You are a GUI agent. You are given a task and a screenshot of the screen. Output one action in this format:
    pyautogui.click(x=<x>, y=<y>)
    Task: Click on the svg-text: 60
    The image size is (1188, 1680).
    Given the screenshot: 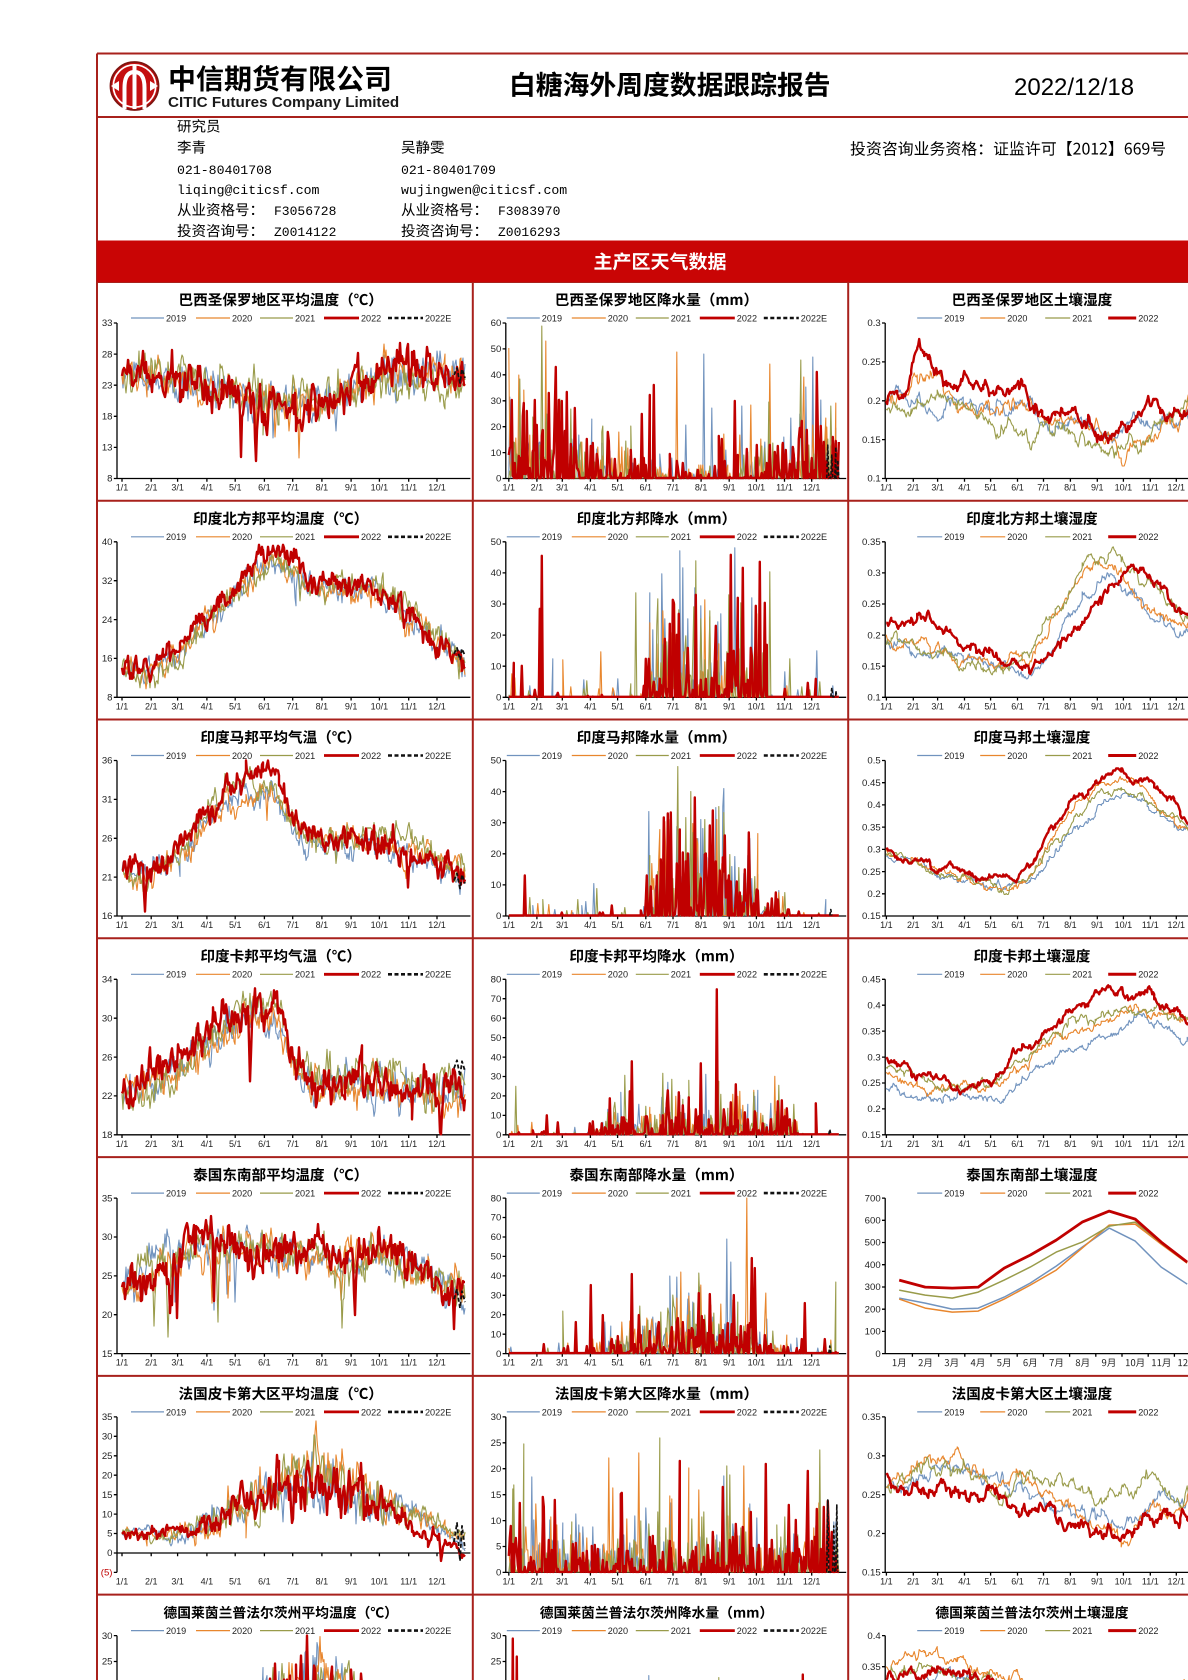 What is the action you would take?
    pyautogui.click(x=496, y=323)
    